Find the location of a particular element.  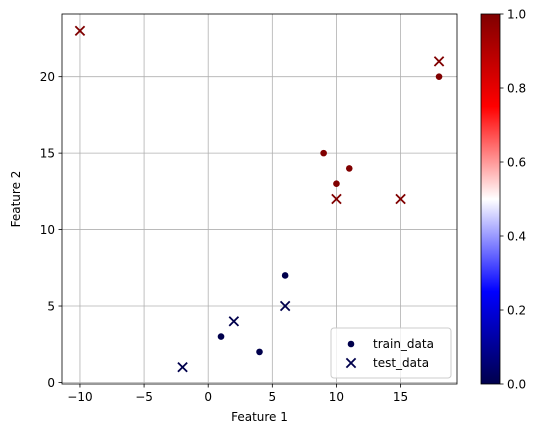

x-tick-label: 15 is located at coordinates (400, 397).